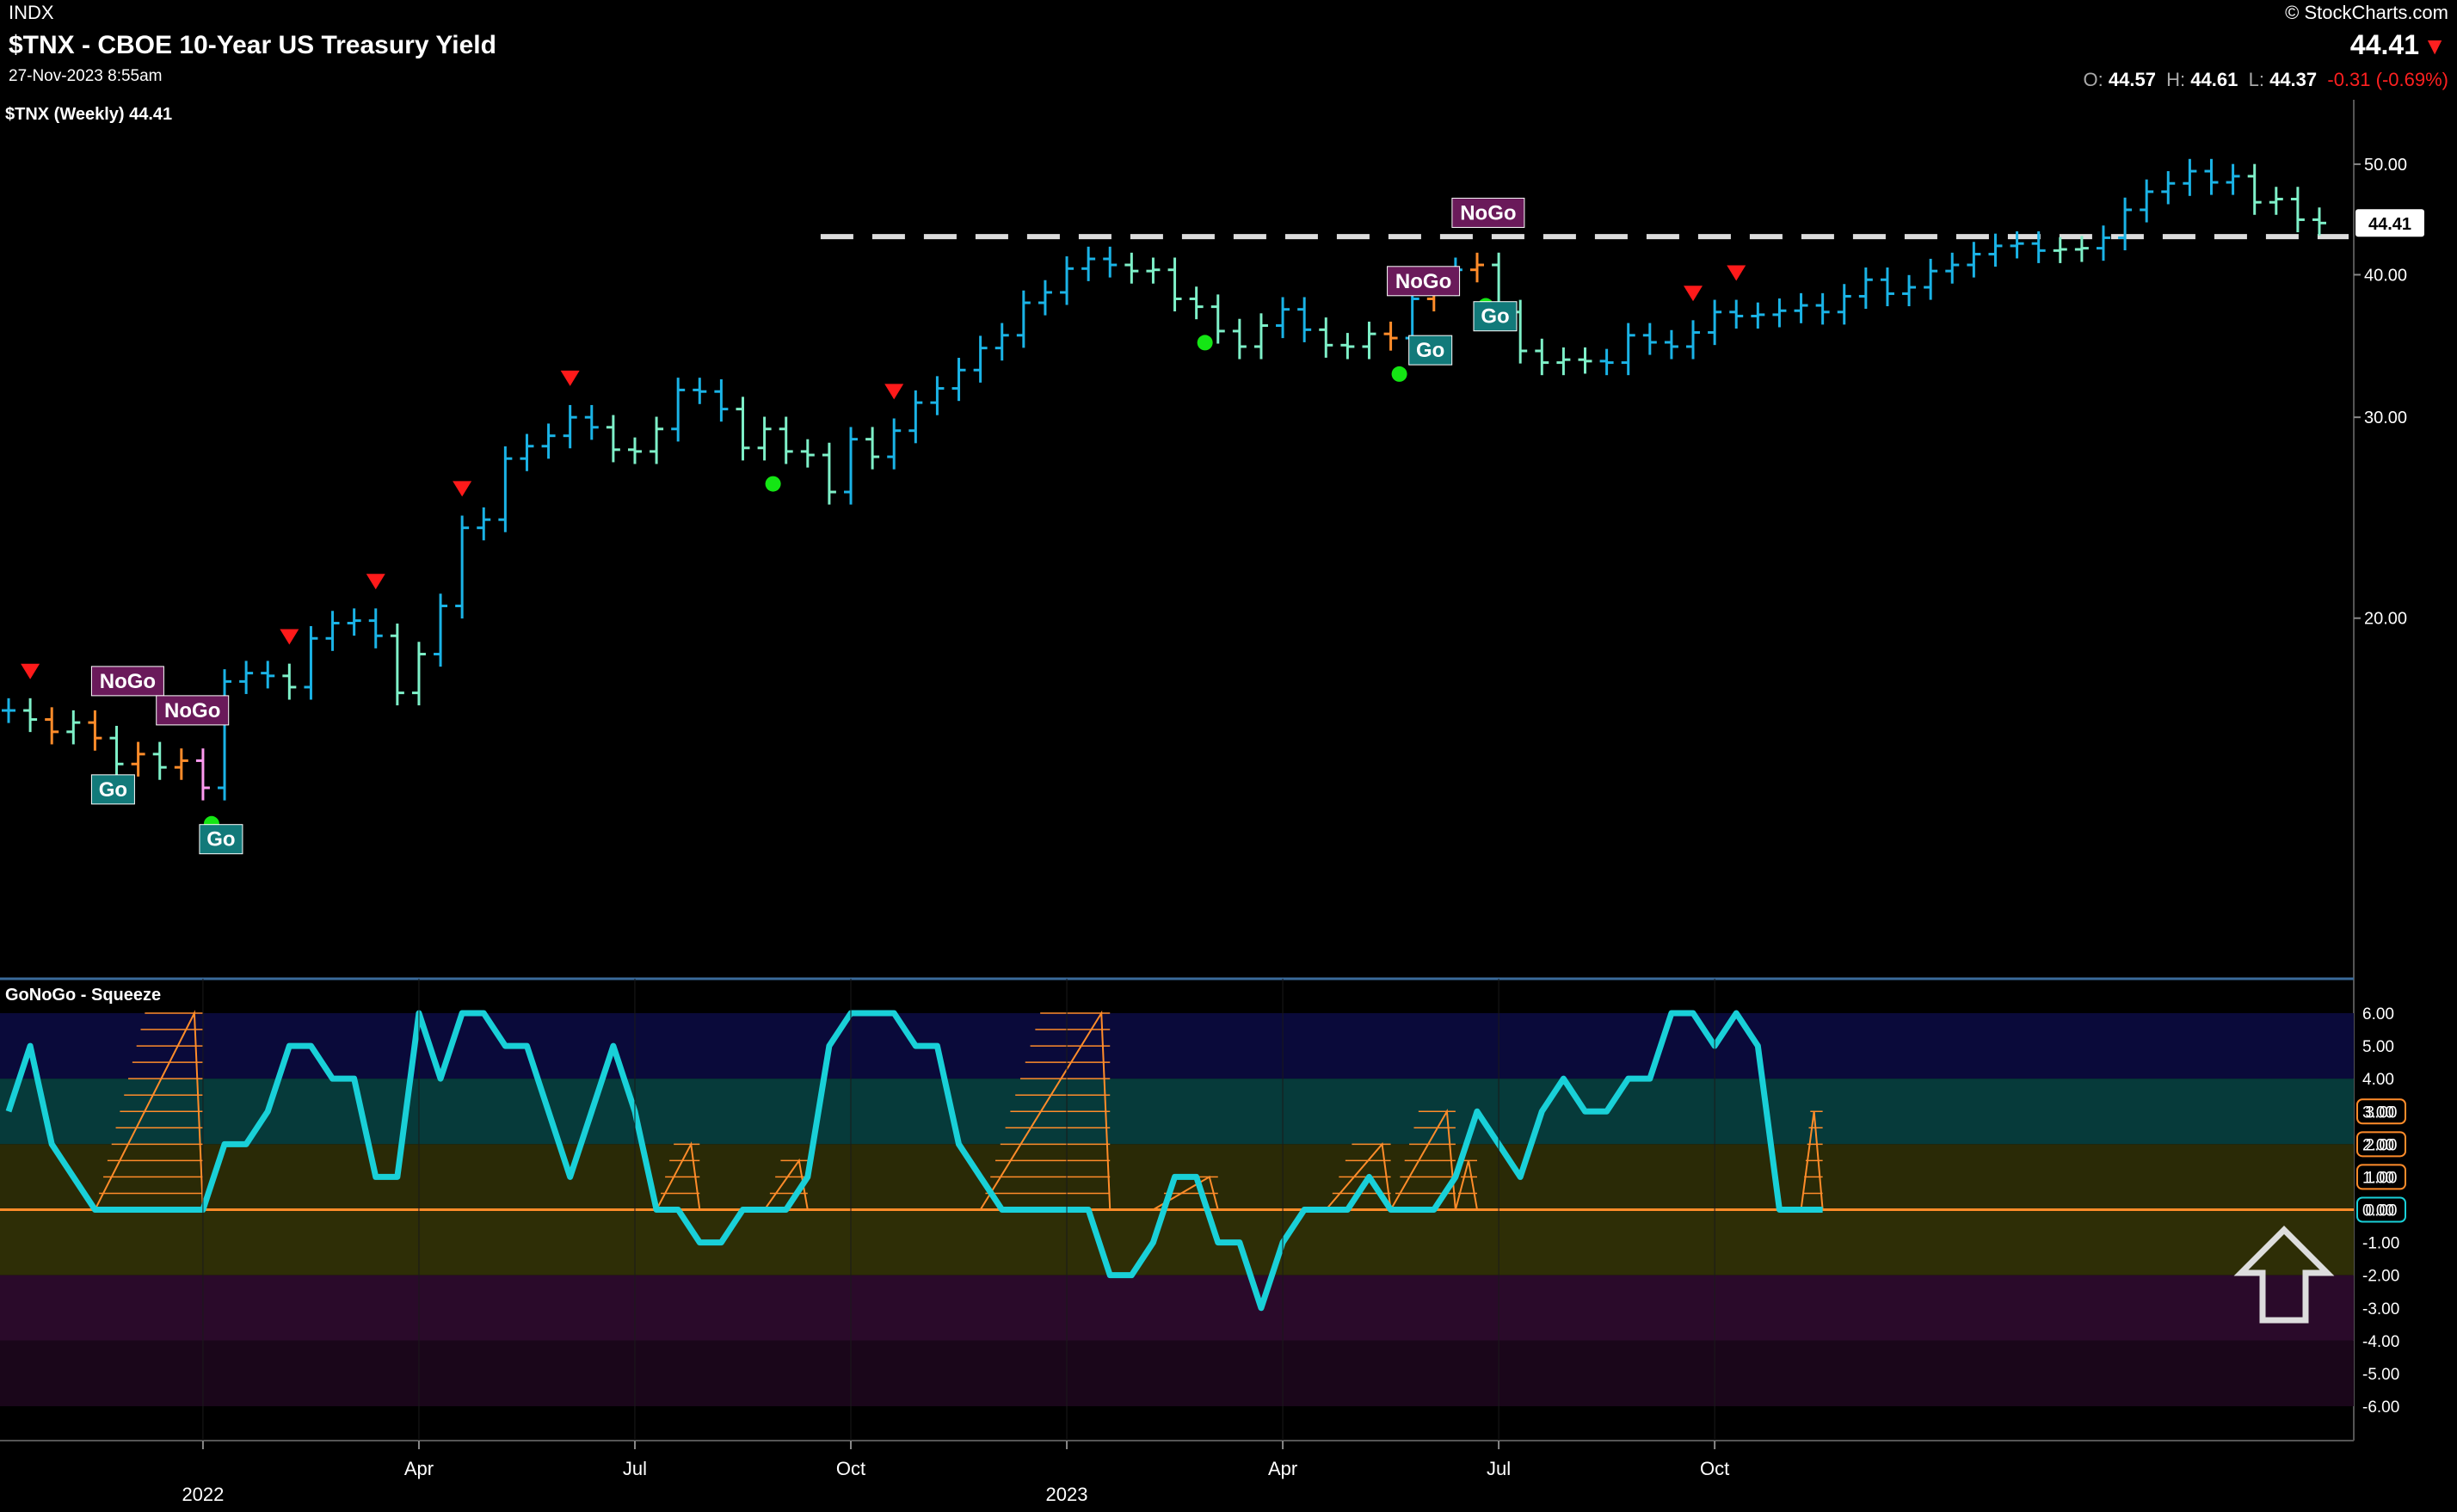  Describe the element at coordinates (2435, 46) in the screenshot. I see `down-arrow-icon: ▼` at that location.